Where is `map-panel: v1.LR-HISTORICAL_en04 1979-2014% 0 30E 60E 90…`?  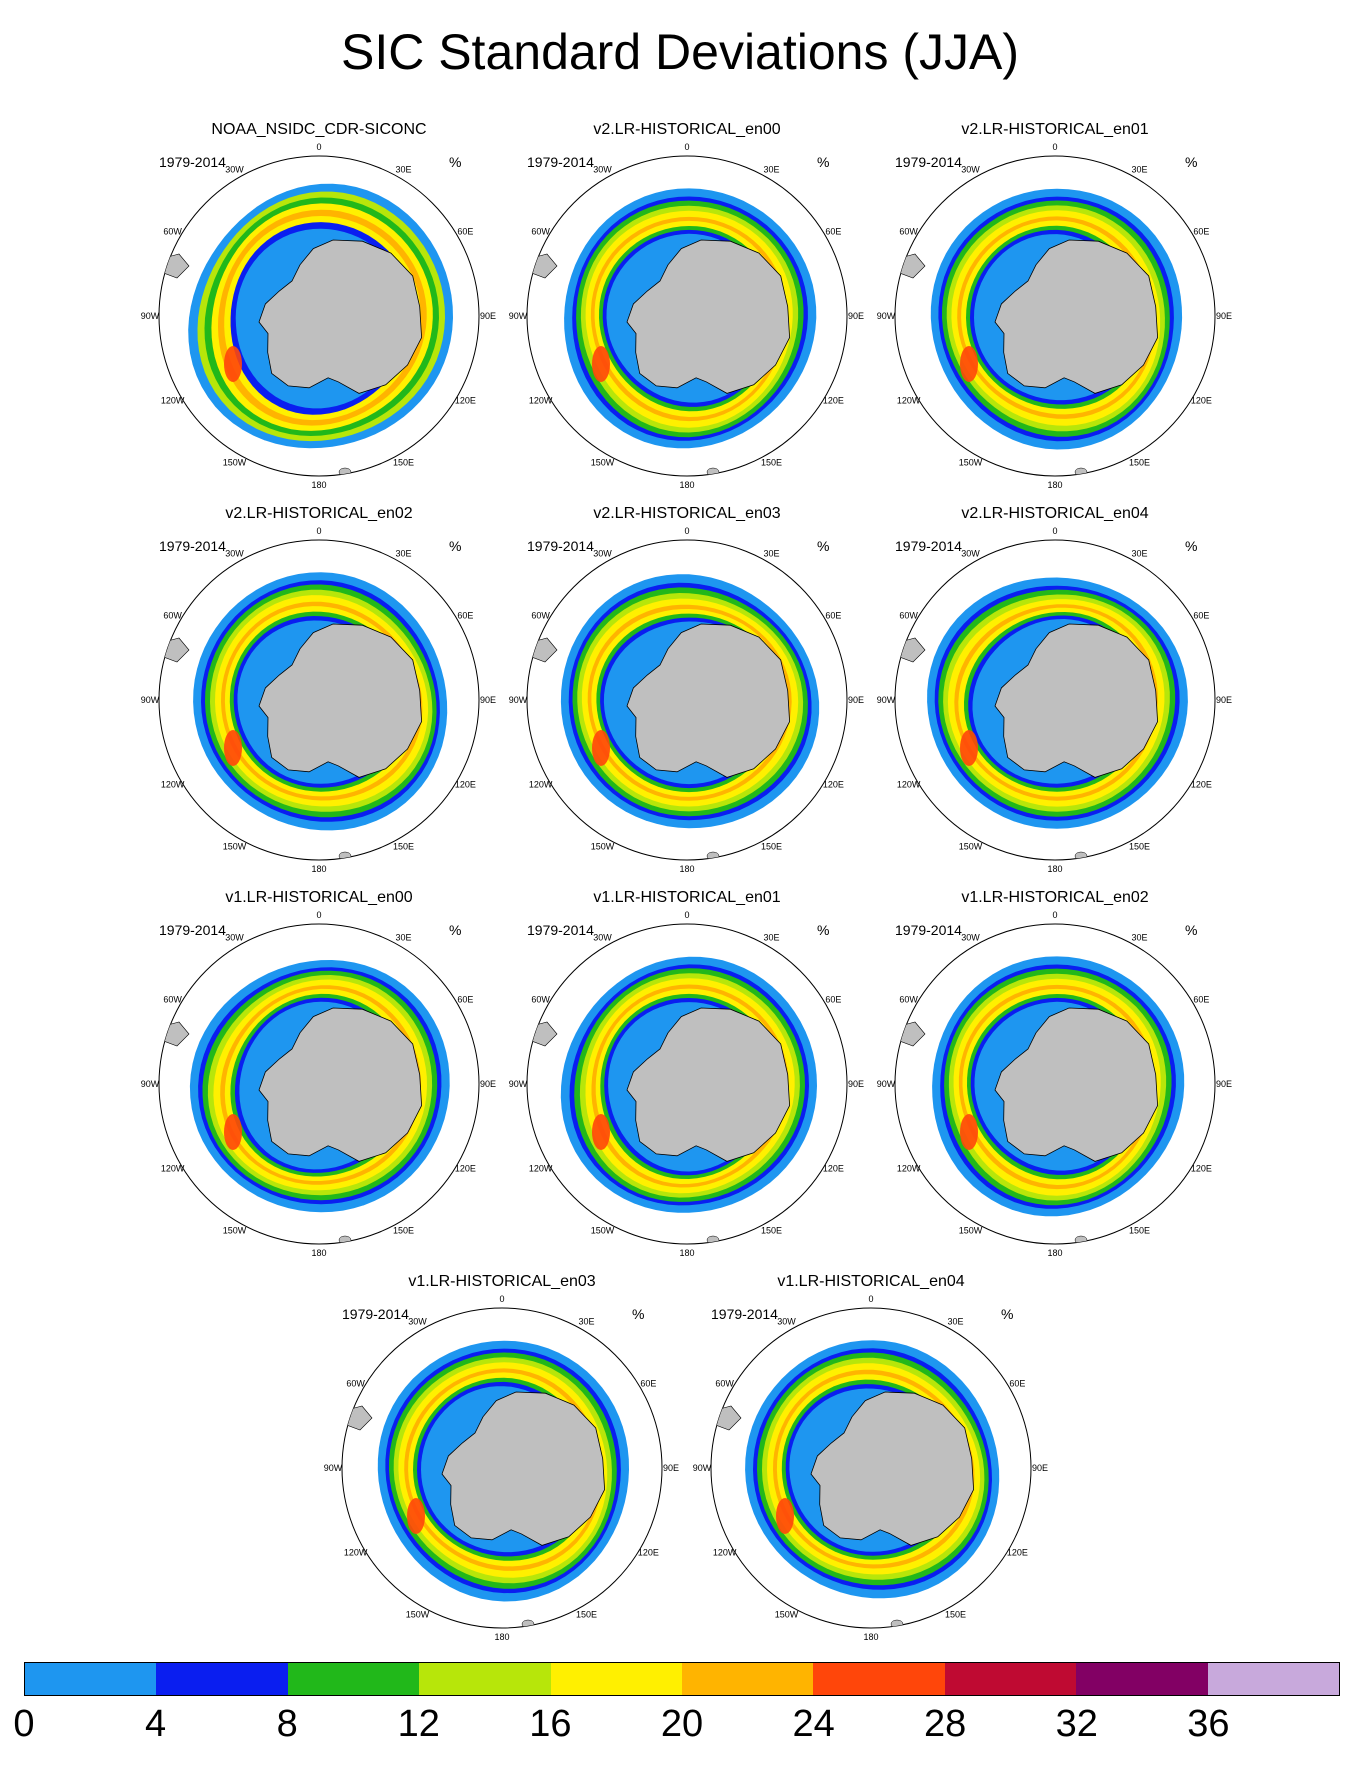 map-panel: v1.LR-HISTORICAL_en04 1979-2014% 0 30E 60E 90… is located at coordinates (864, 1460).